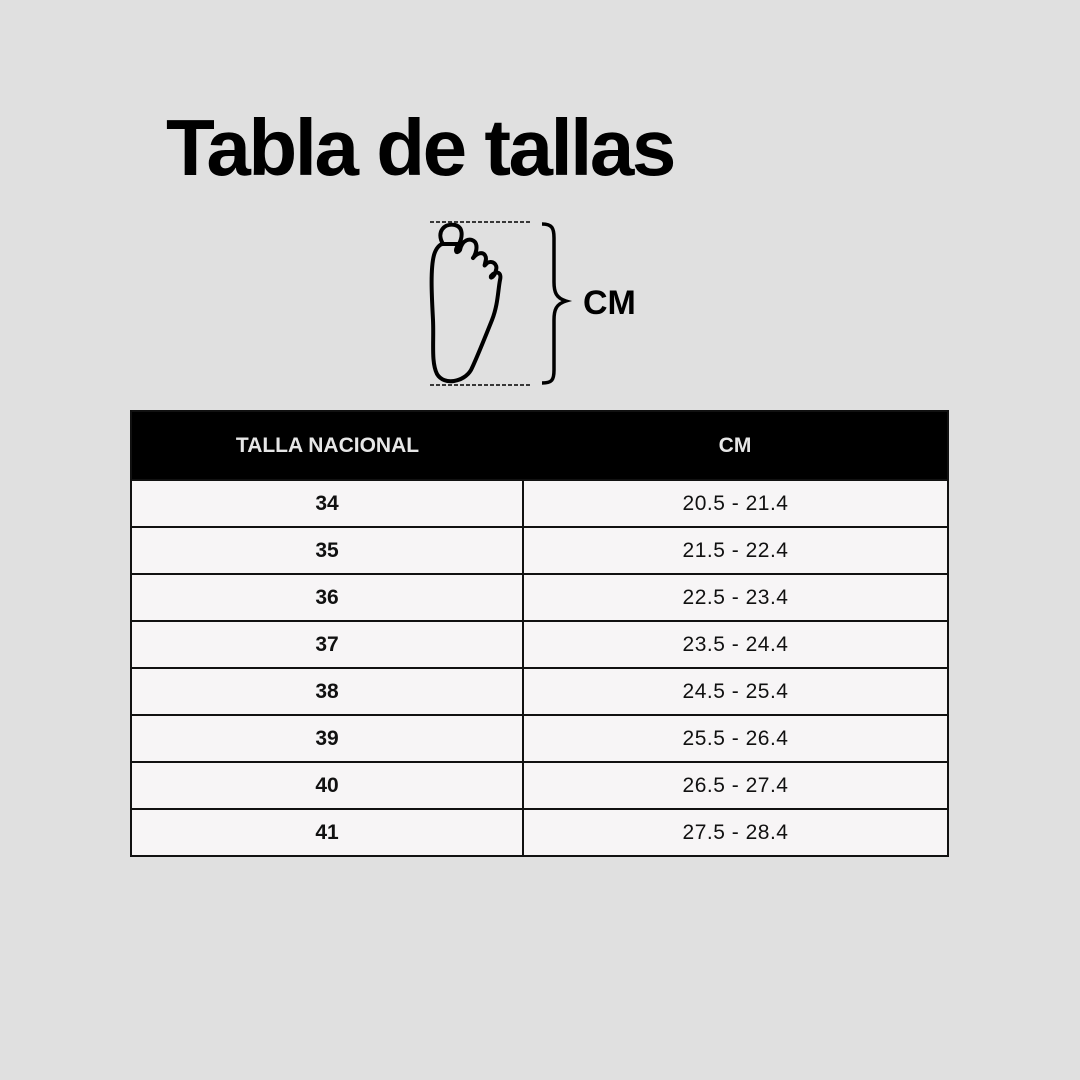 This screenshot has height=1080, width=1080. I want to click on cm-cell: 23.5 - 24.4, so click(735, 644).